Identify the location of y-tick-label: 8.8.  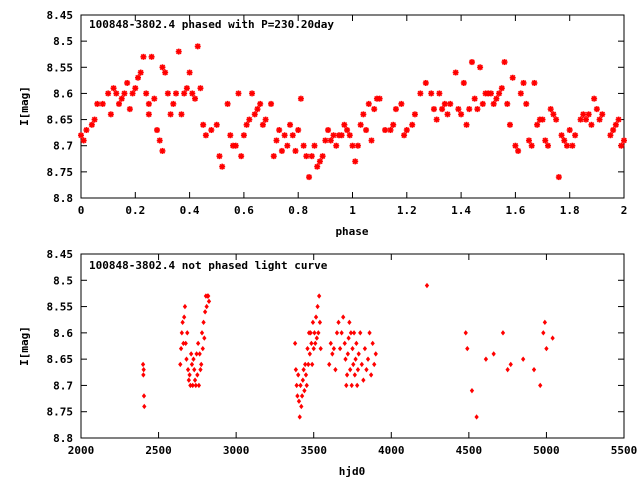
(63, 198).